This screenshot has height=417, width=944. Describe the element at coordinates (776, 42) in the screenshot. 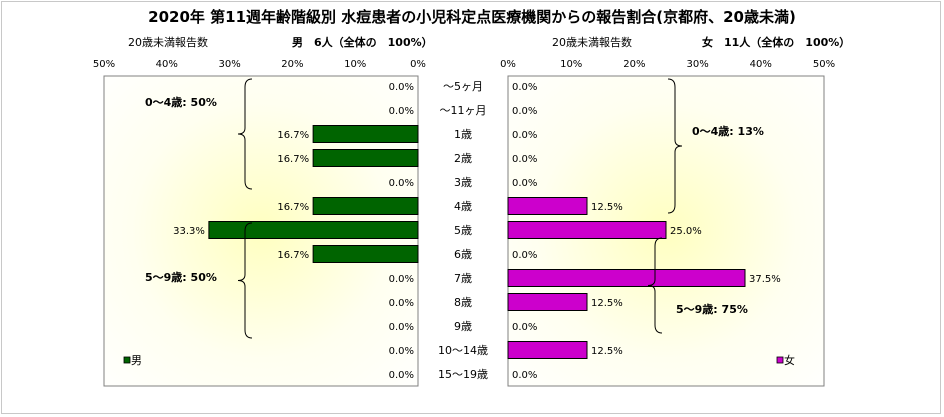

I see `female-header-right: 女 11人（全体の 100%）` at that location.